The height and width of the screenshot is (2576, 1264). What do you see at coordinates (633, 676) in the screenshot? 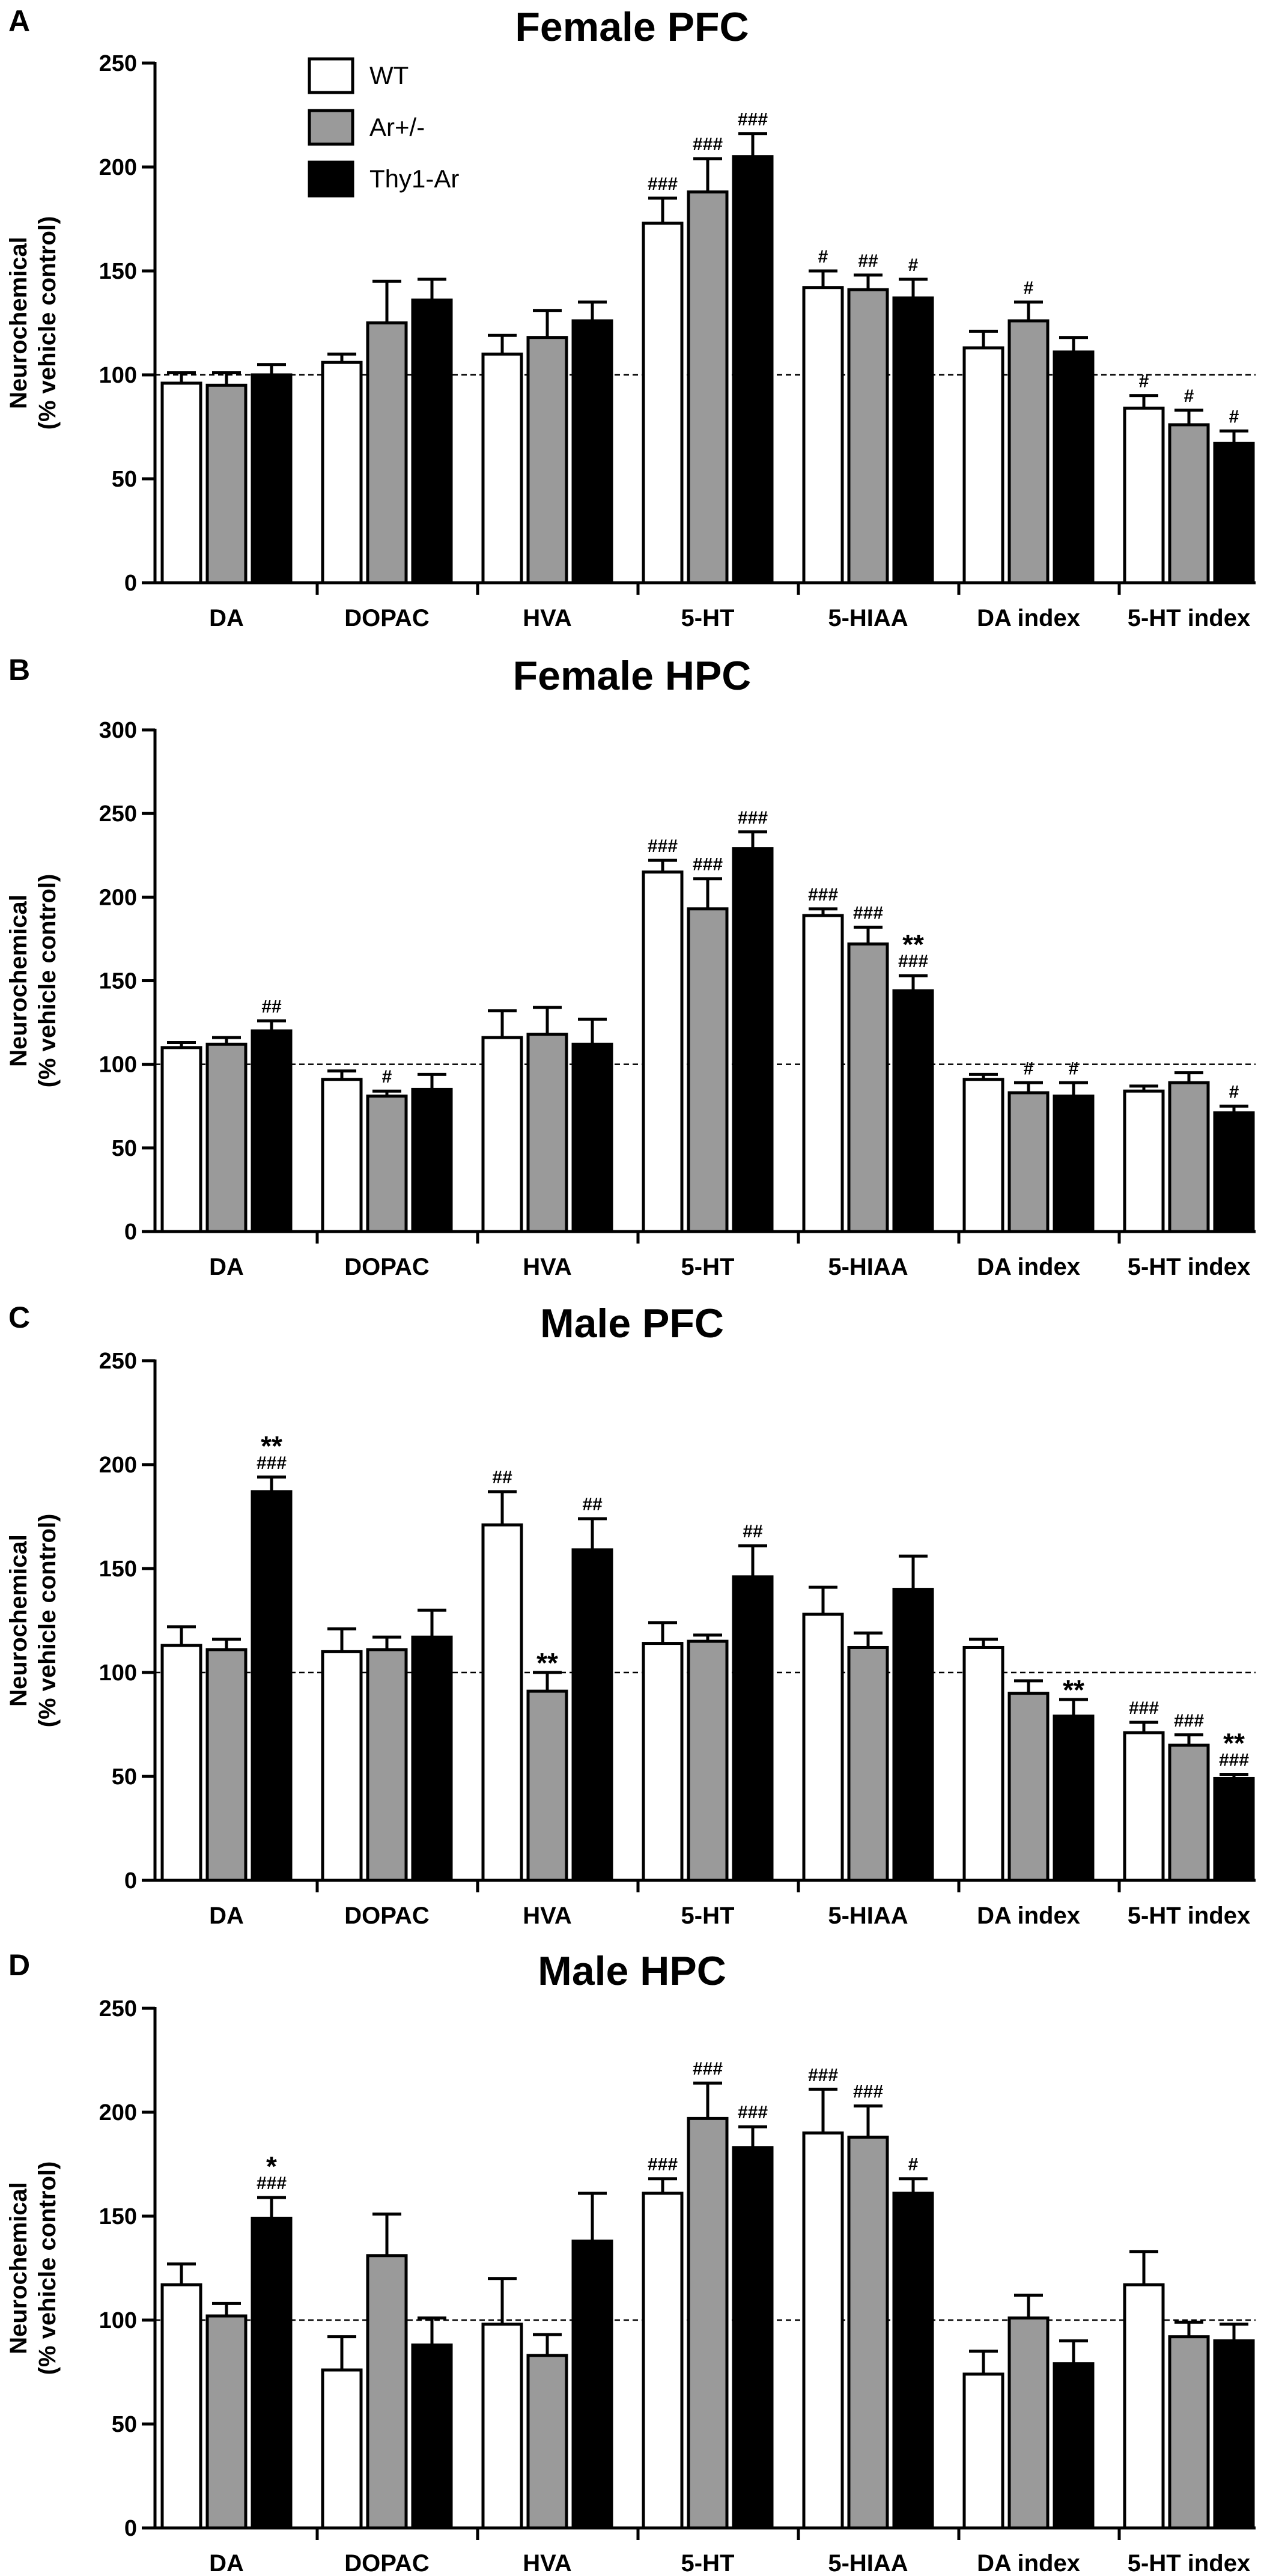
I see `panel-title: Female HPC` at bounding box center [633, 676].